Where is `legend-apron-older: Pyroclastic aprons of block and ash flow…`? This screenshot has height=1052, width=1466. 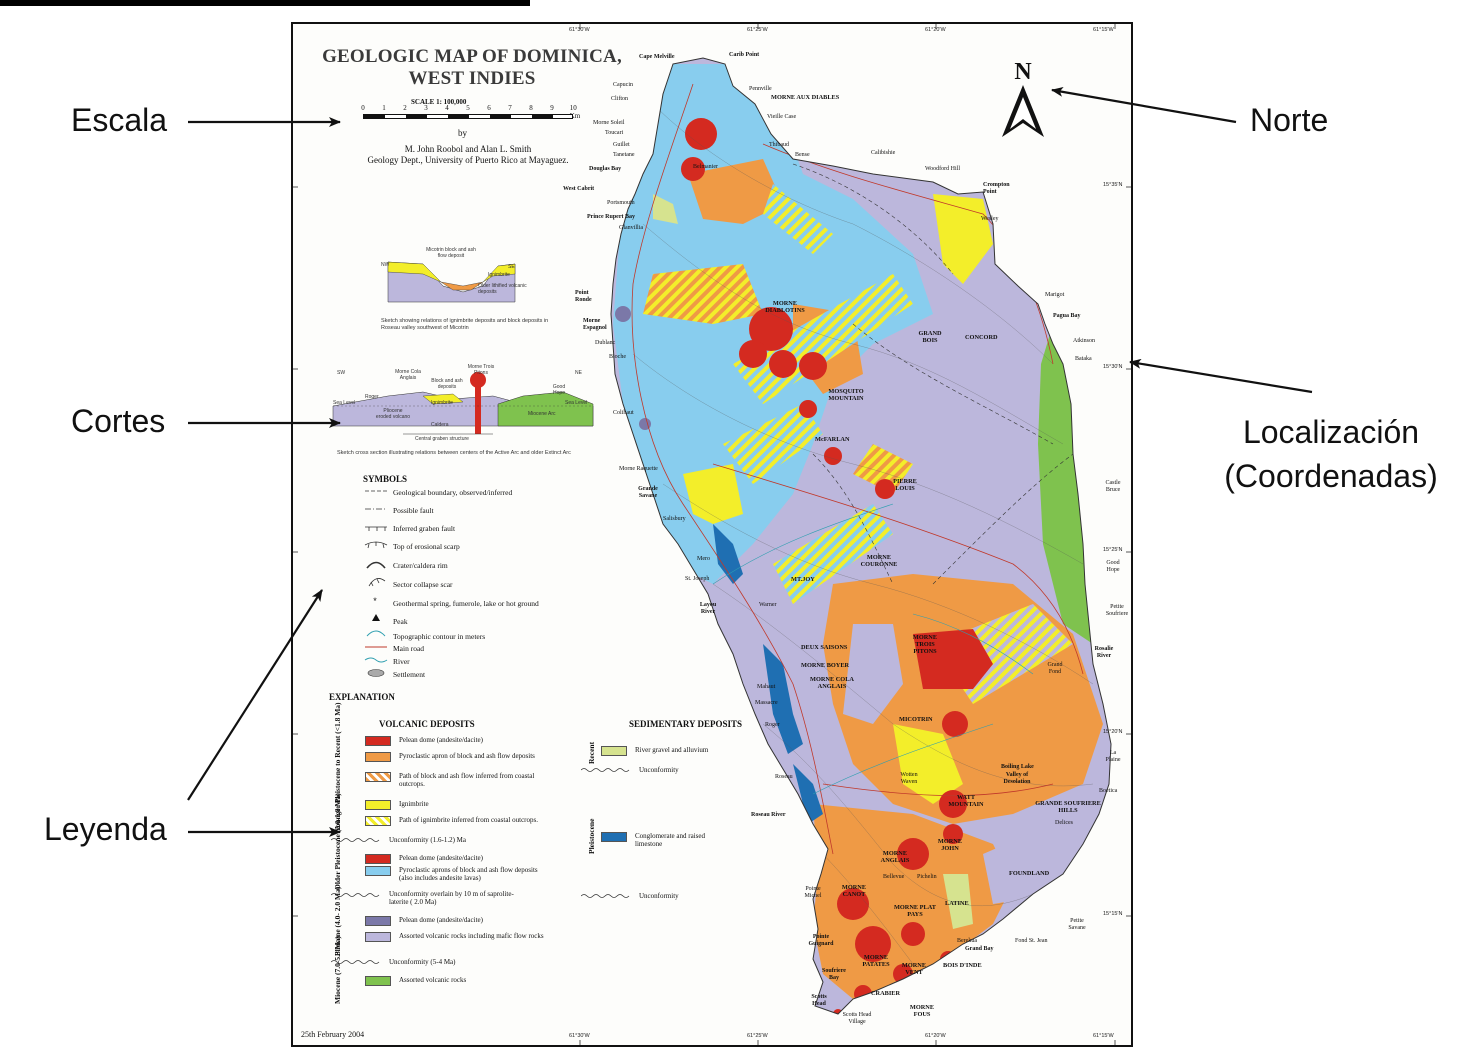 legend-apron-older: Pyroclastic aprons of block and ash flow… is located at coordinates (457, 874).